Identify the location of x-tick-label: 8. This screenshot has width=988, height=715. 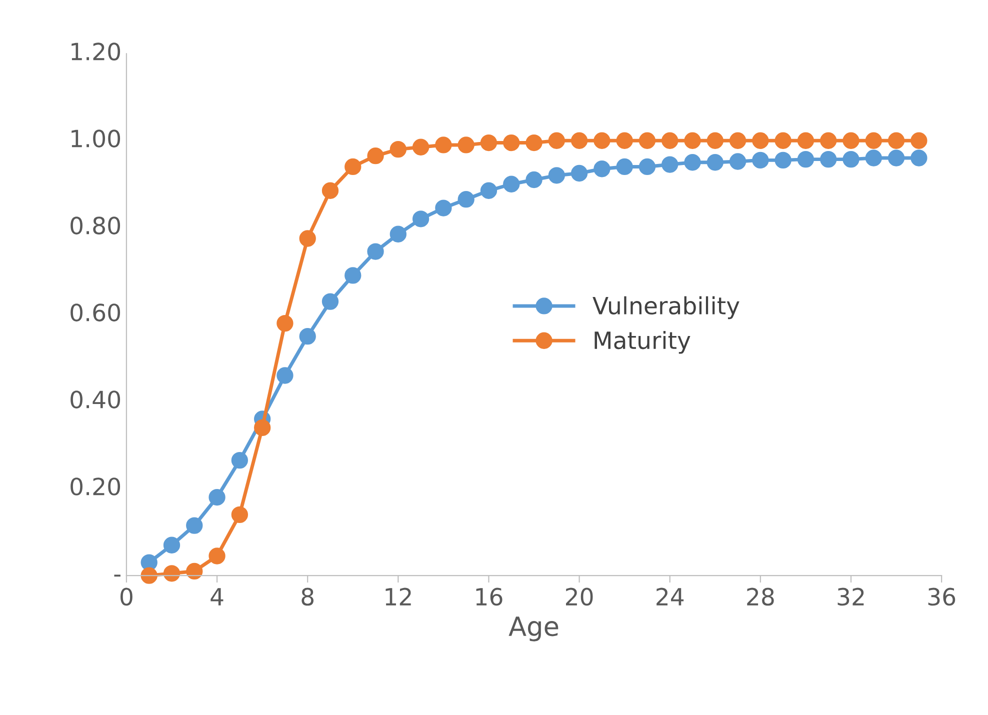
(308, 597).